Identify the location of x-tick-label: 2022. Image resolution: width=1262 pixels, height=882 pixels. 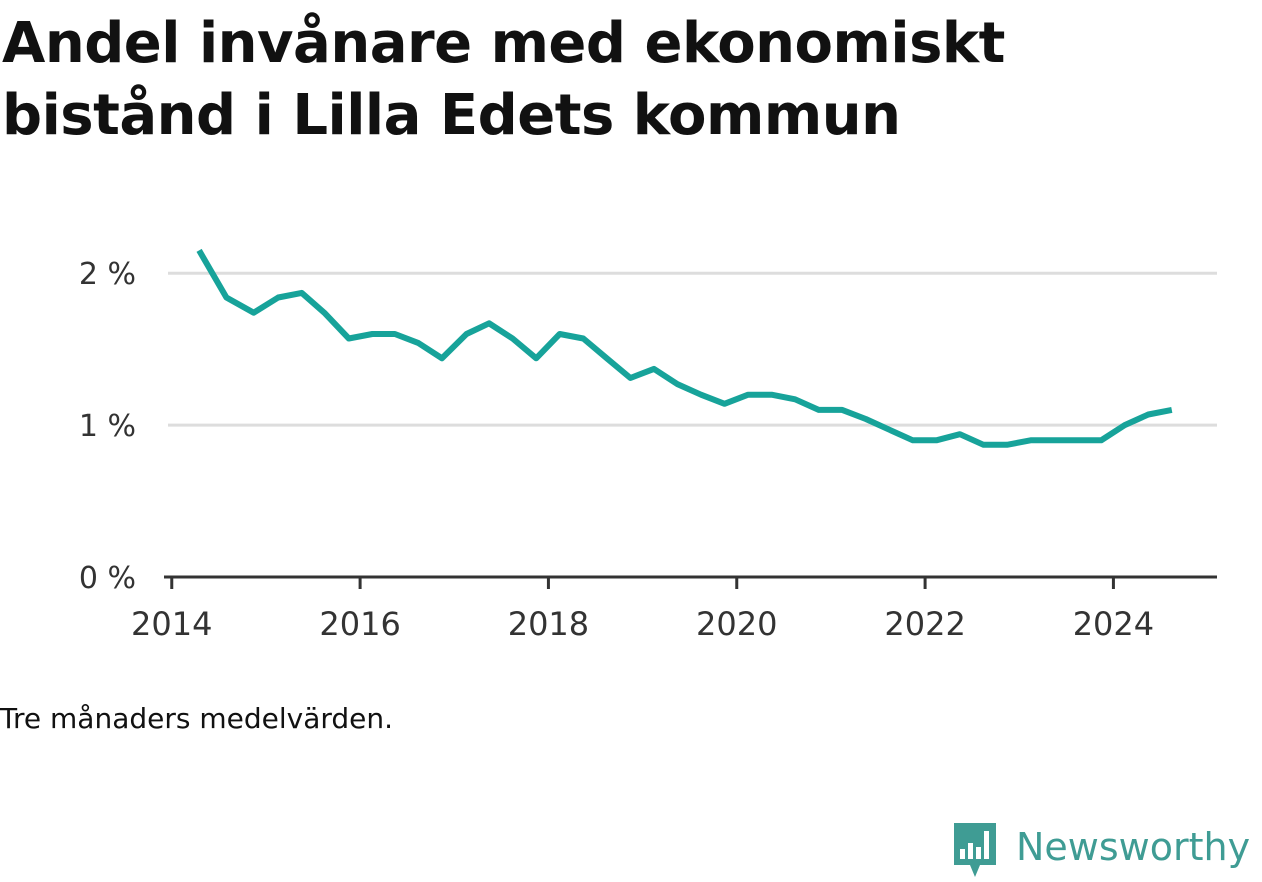
(924, 624).